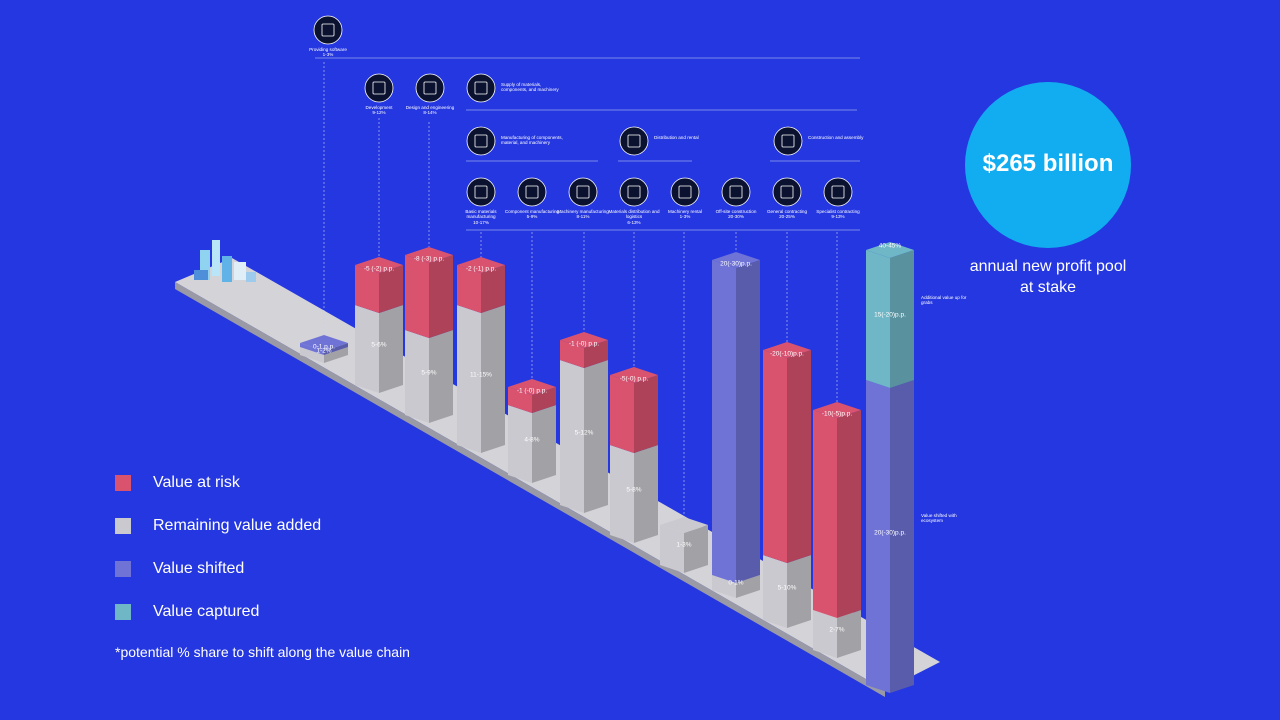 The image size is (1280, 720). I want to click on legend-label: Value captured, so click(206, 611).